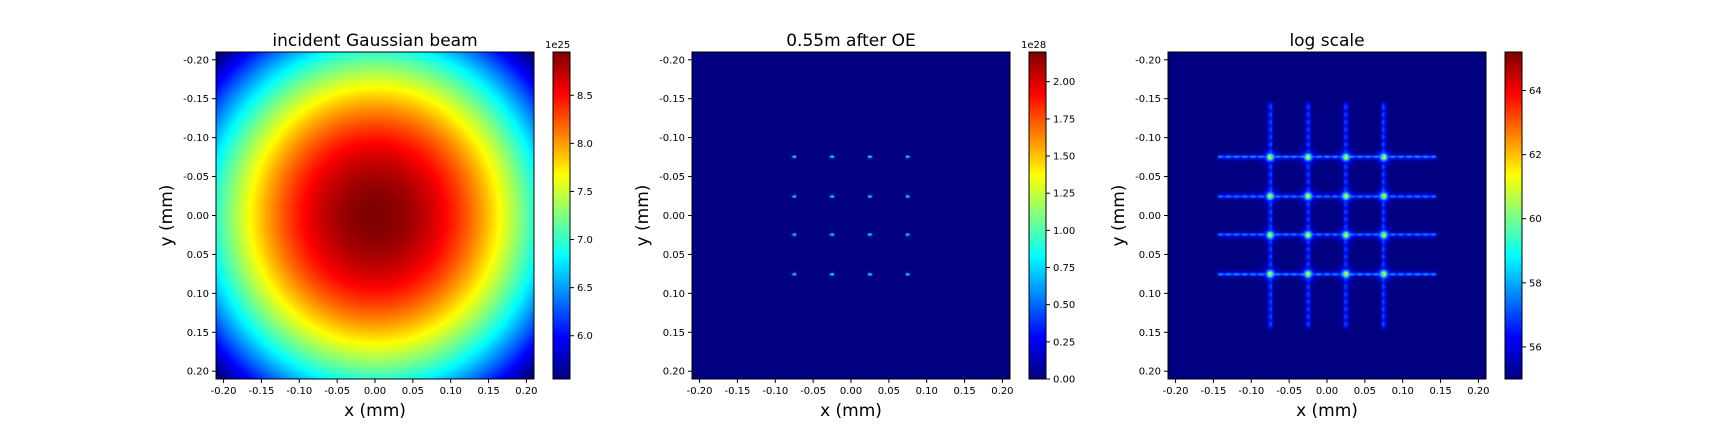 The width and height of the screenshot is (1728, 432). I want to click on colorbar-tick-label: 2.00, so click(1064, 82).